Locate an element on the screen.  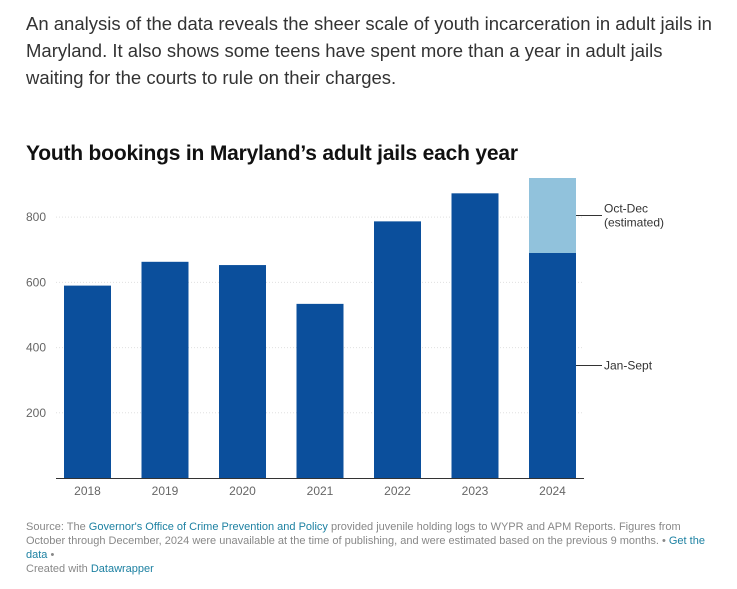
annotation-label: Oct-Dec is located at coordinates (626, 209).